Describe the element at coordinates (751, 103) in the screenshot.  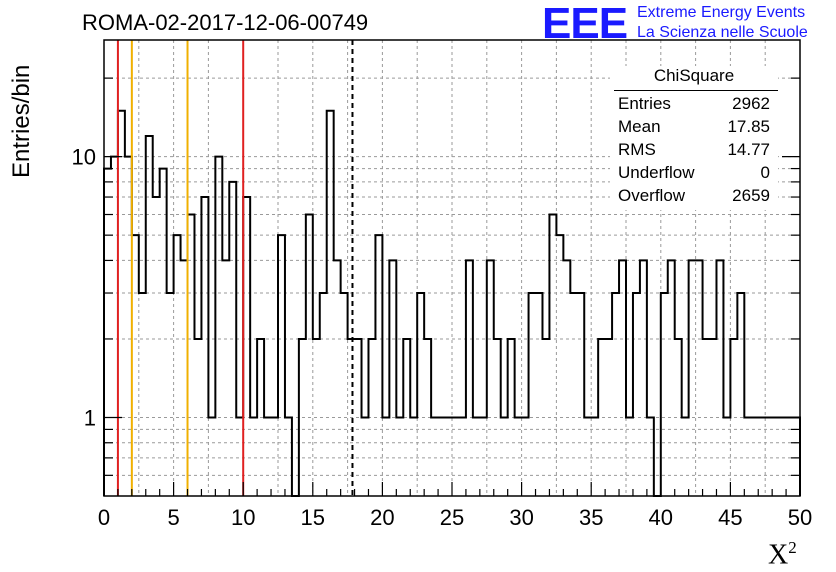
I see `stats-value: 2962` at that location.